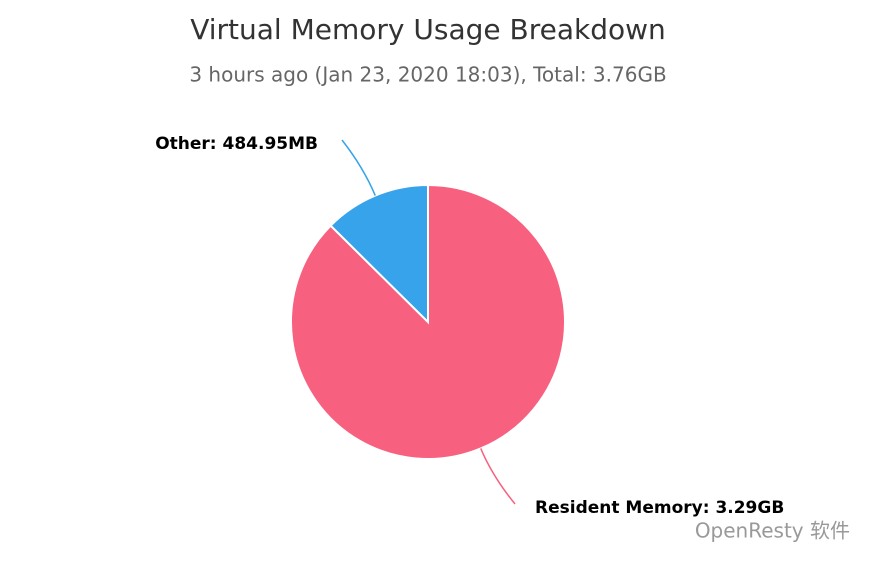 The width and height of the screenshot is (880, 572). I want to click on pie-slice, so click(379, 254).